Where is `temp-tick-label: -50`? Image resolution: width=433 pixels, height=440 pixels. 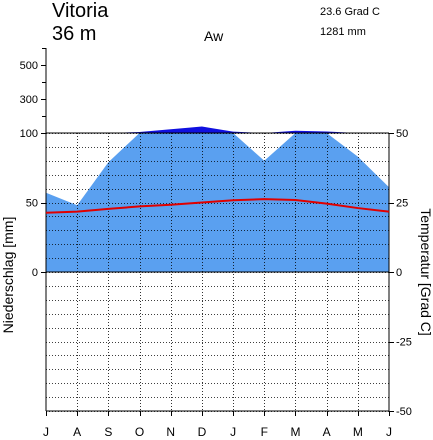 temp-tick-label: -50 is located at coordinates (404, 412).